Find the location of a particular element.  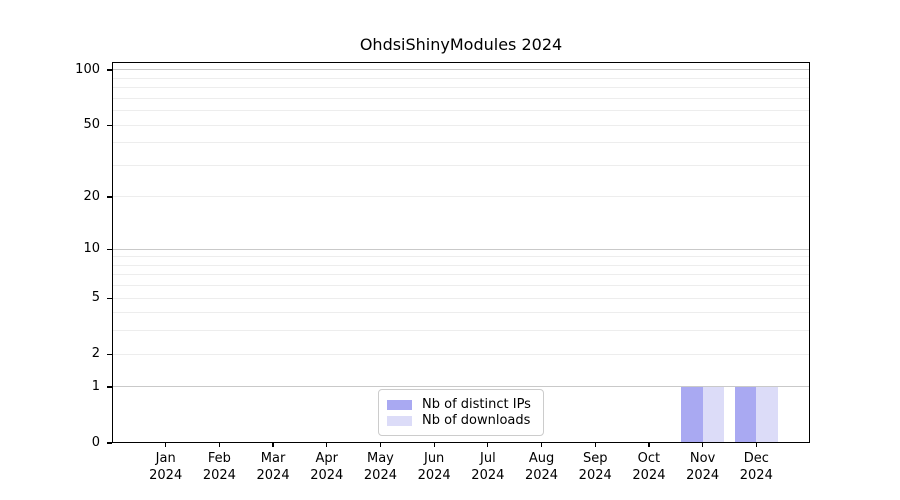

y-tick-label: 2 is located at coordinates (95, 354).